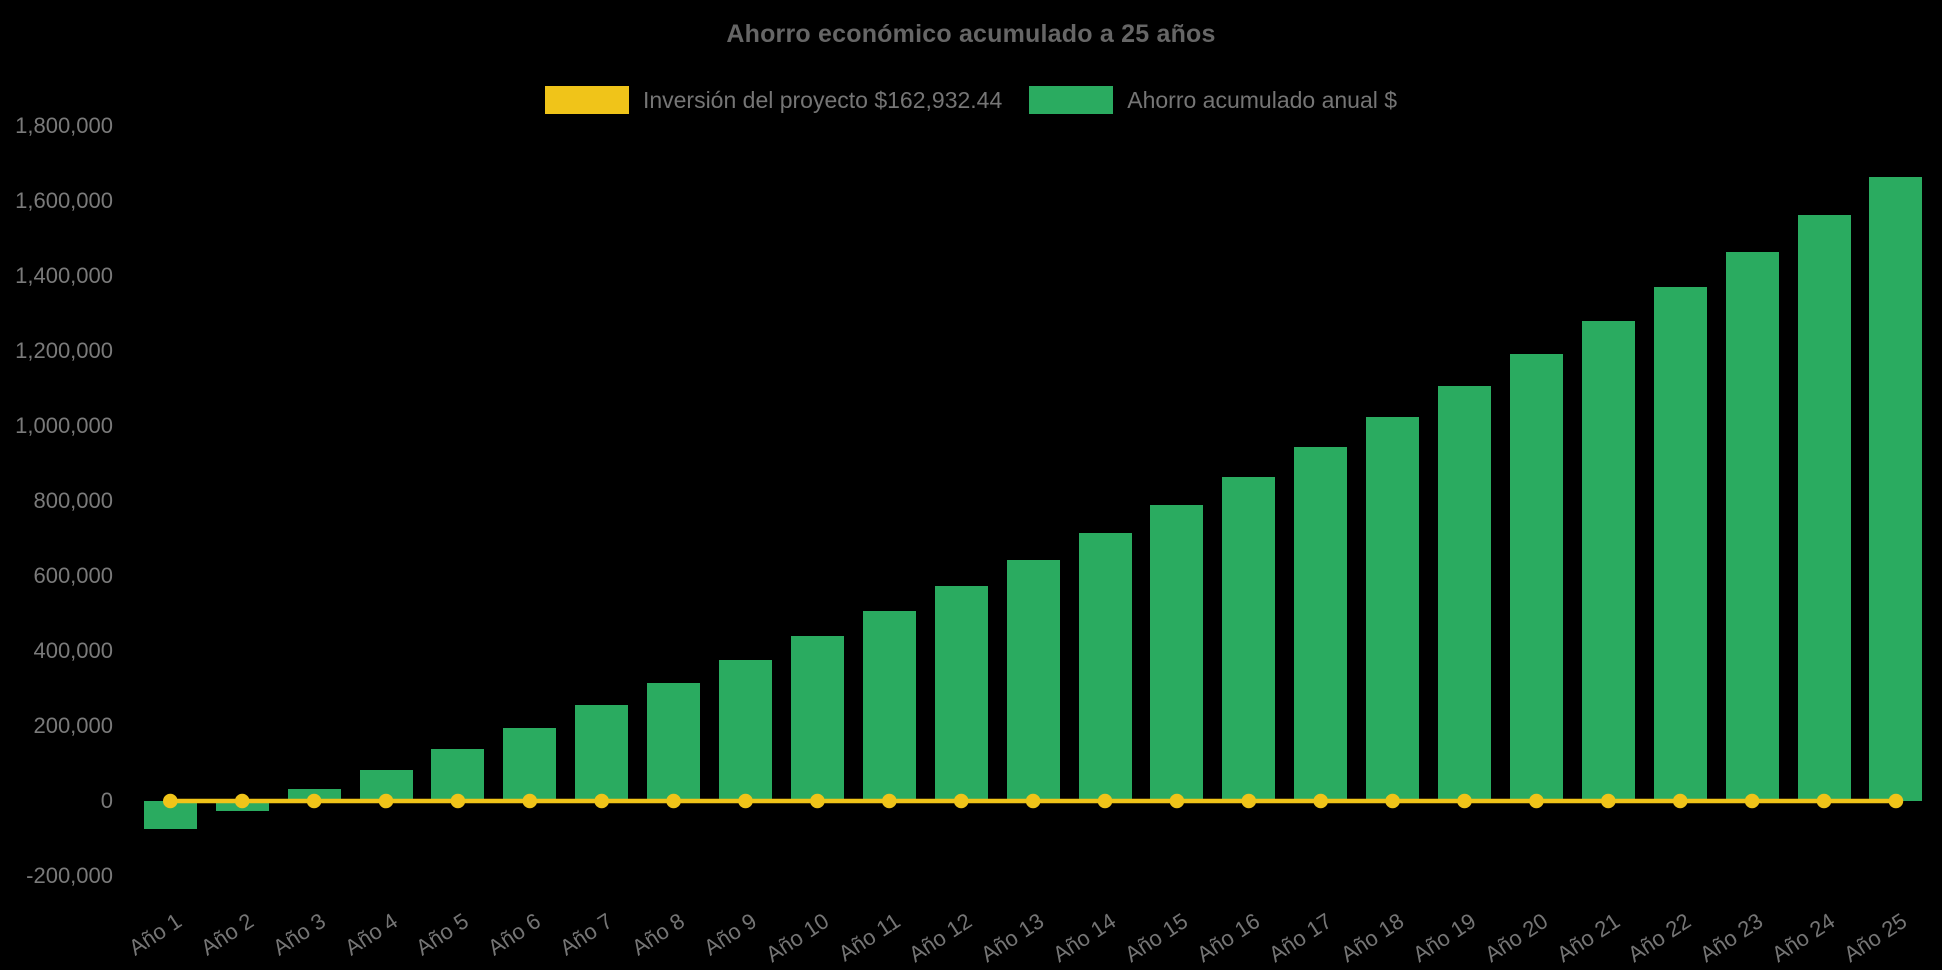 The height and width of the screenshot is (970, 1942). What do you see at coordinates (1321, 624) in the screenshot?
I see `bar-año-17` at bounding box center [1321, 624].